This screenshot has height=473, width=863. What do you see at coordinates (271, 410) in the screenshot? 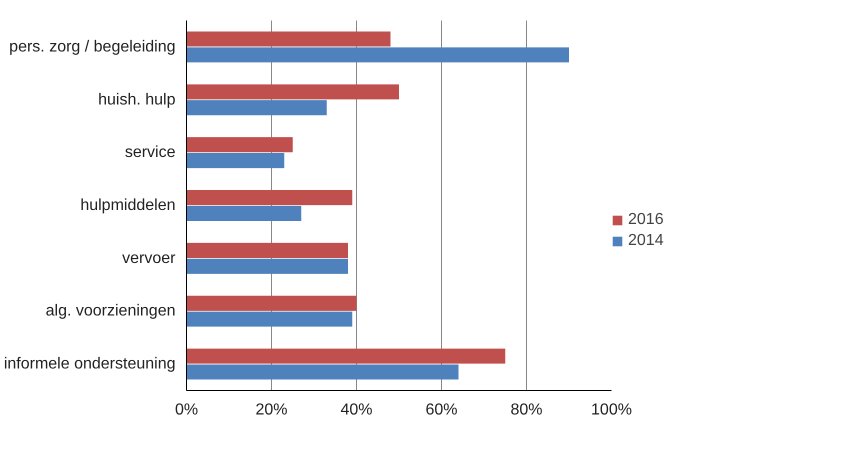
I see `x-tick-label: 20%` at bounding box center [271, 410].